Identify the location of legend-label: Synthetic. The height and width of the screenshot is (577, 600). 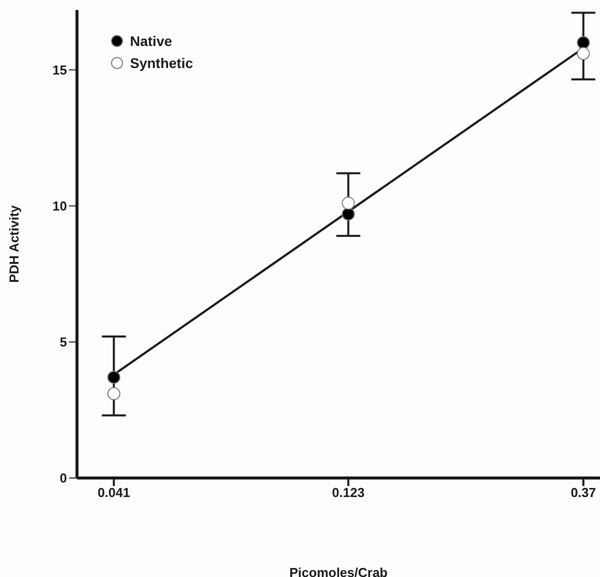
(162, 63).